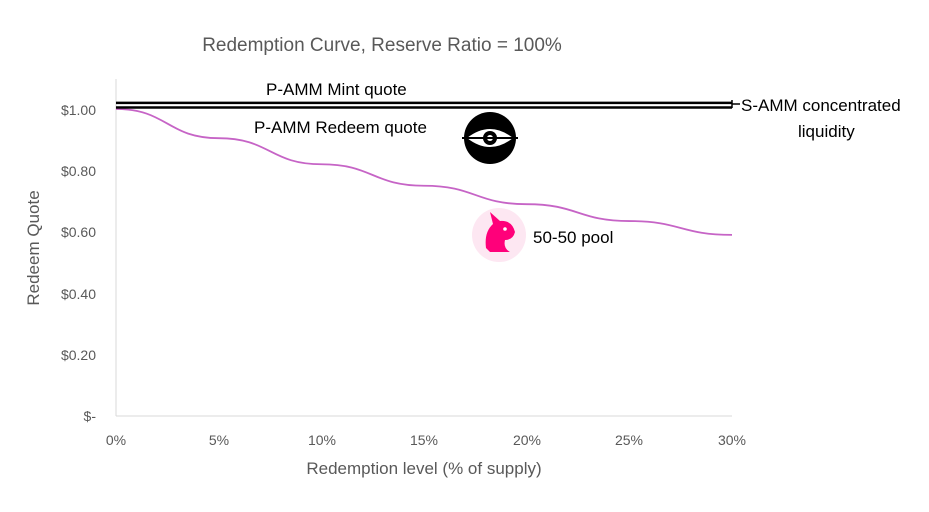 Image resolution: width=929 pixels, height=512 pixels. I want to click on samm-label-line2: liquidity, so click(826, 131).